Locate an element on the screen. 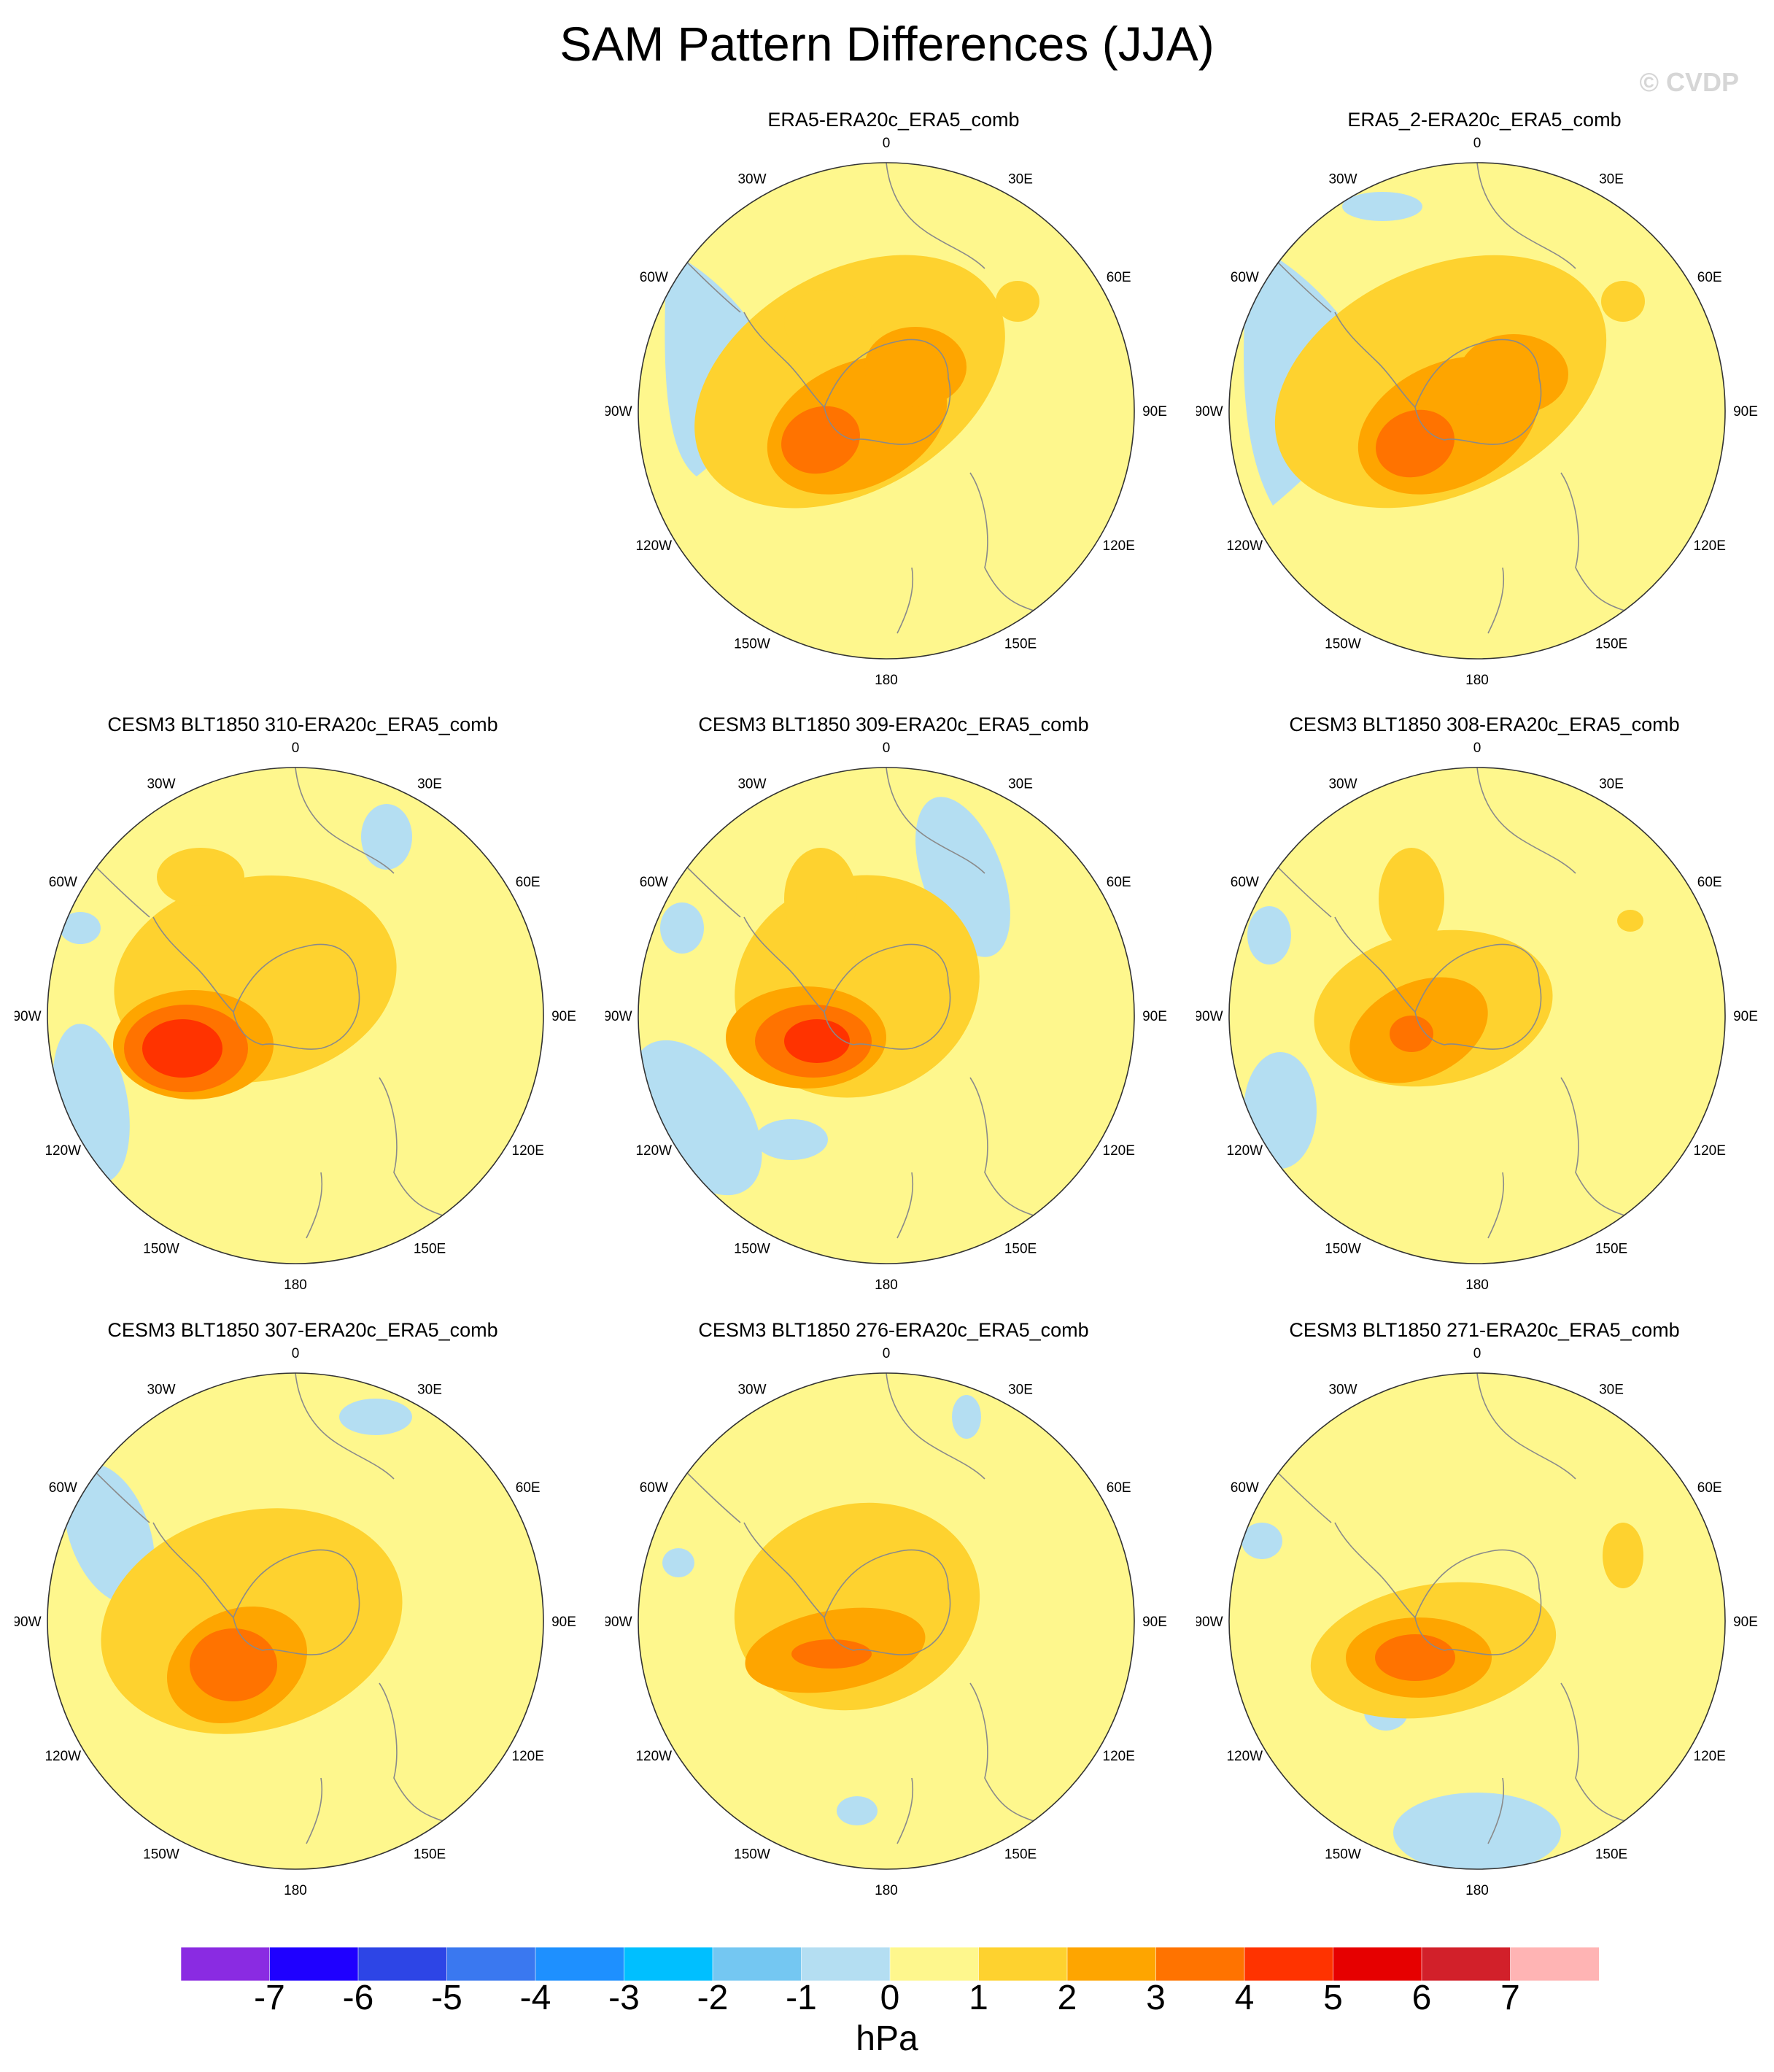 Image resolution: width=1774 pixels, height=2072 pixels. colorbar-labels: -7 -6 -5 -4 -3 -2 -1 0 1 2 3 4 5 6 7 is located at coordinates (887, 1999).